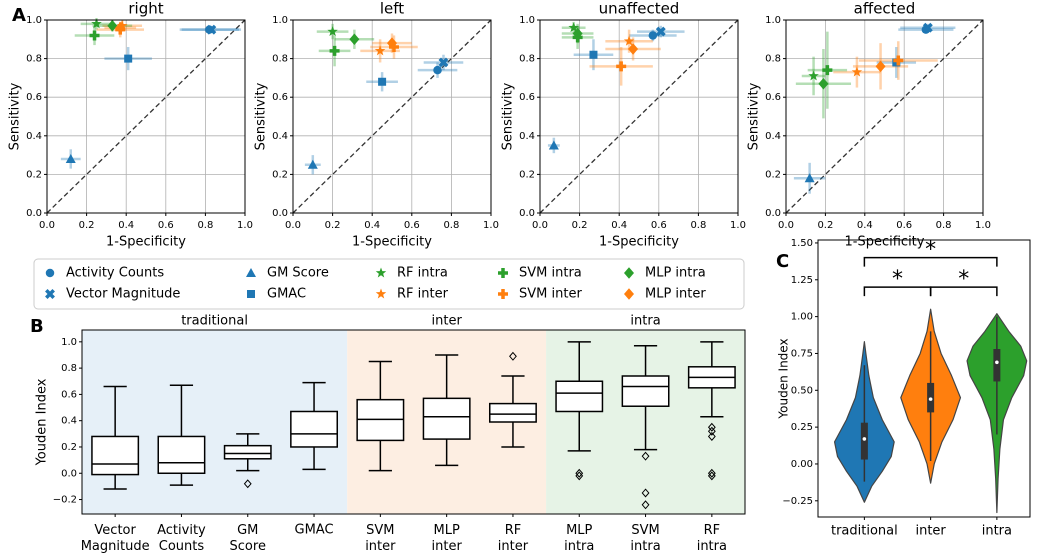  What do you see at coordinates (550, 273) in the screenshot?
I see `legend-label: SVM intra` at bounding box center [550, 273].